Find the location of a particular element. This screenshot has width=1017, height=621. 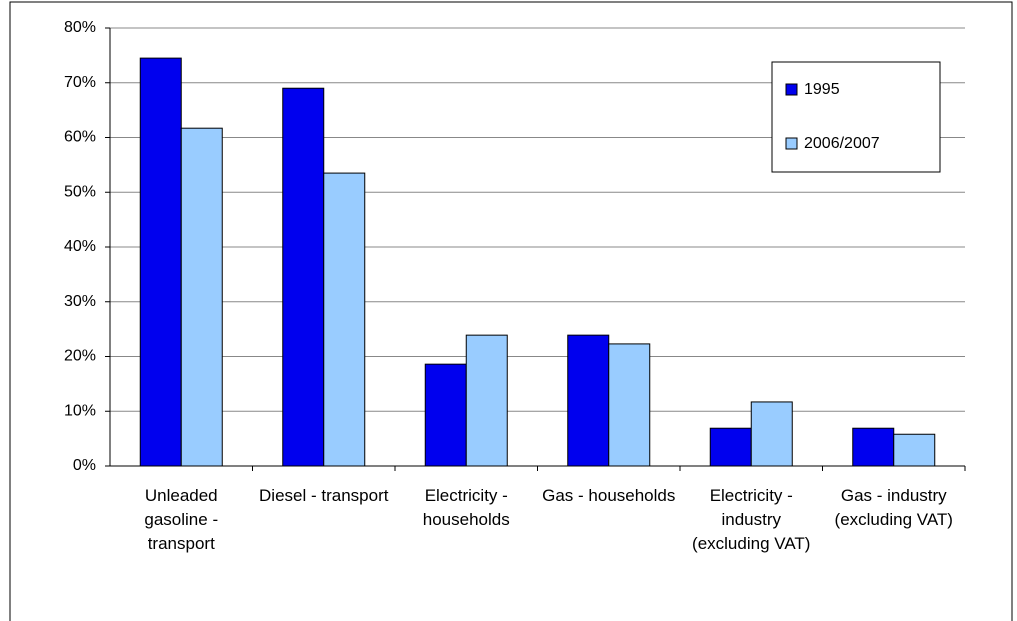

x-tick-label: Electricity - households is located at coordinates (466, 507).